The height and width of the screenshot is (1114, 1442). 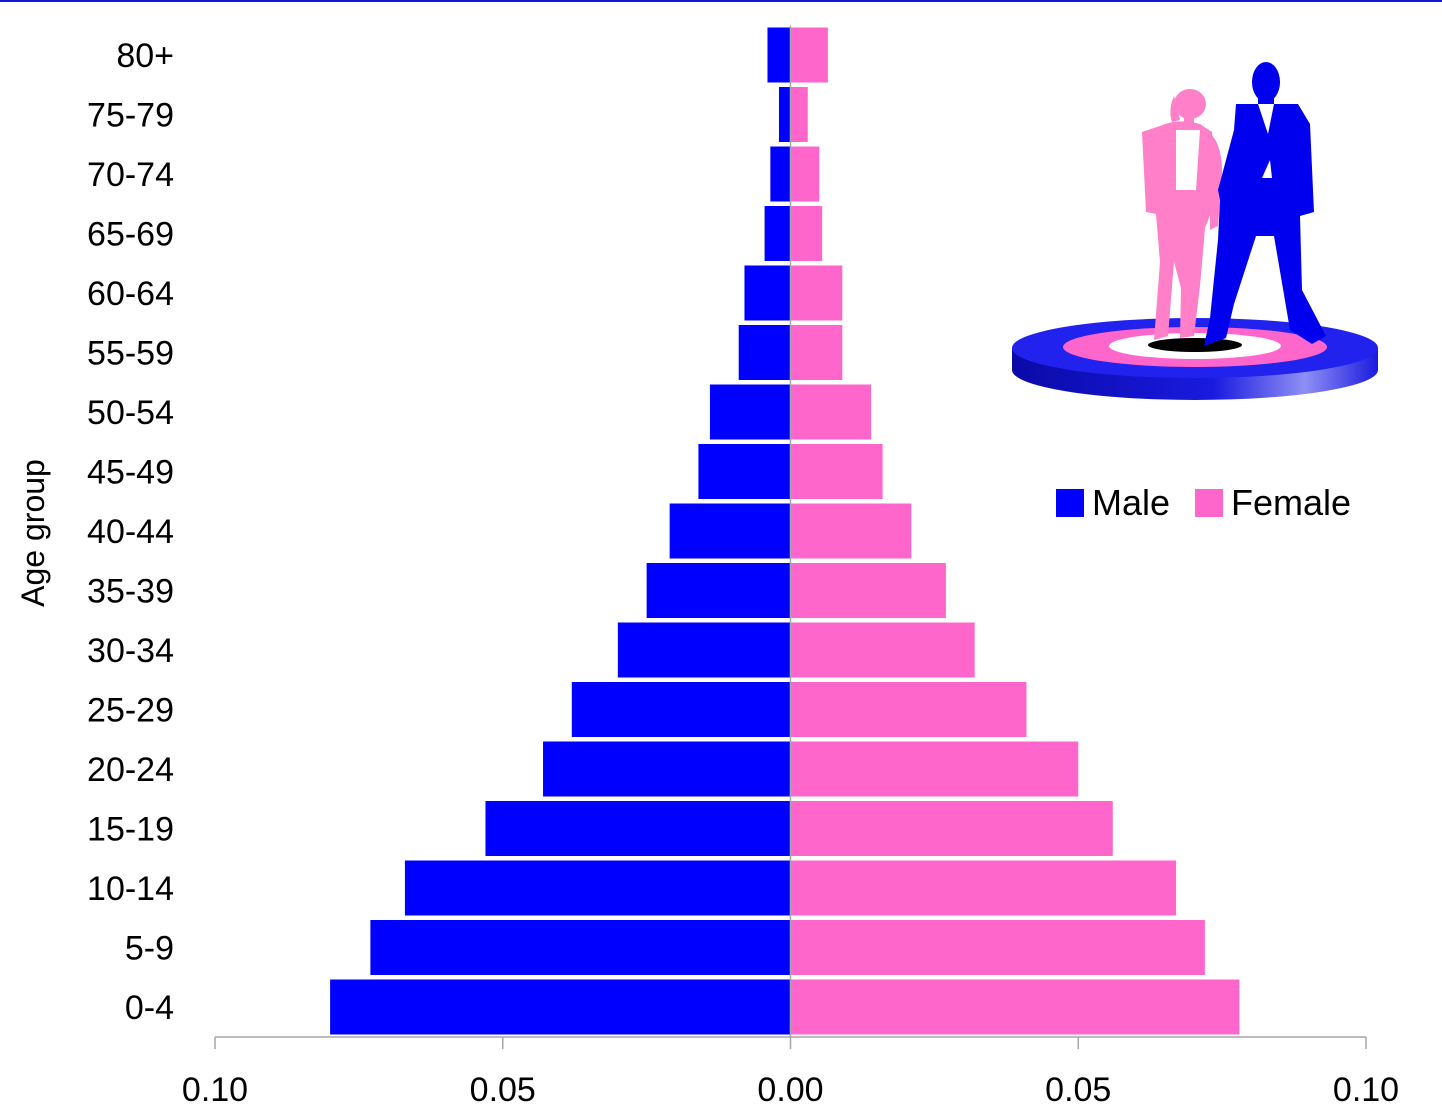 I want to click on bar-male-80+, so click(x=779, y=55).